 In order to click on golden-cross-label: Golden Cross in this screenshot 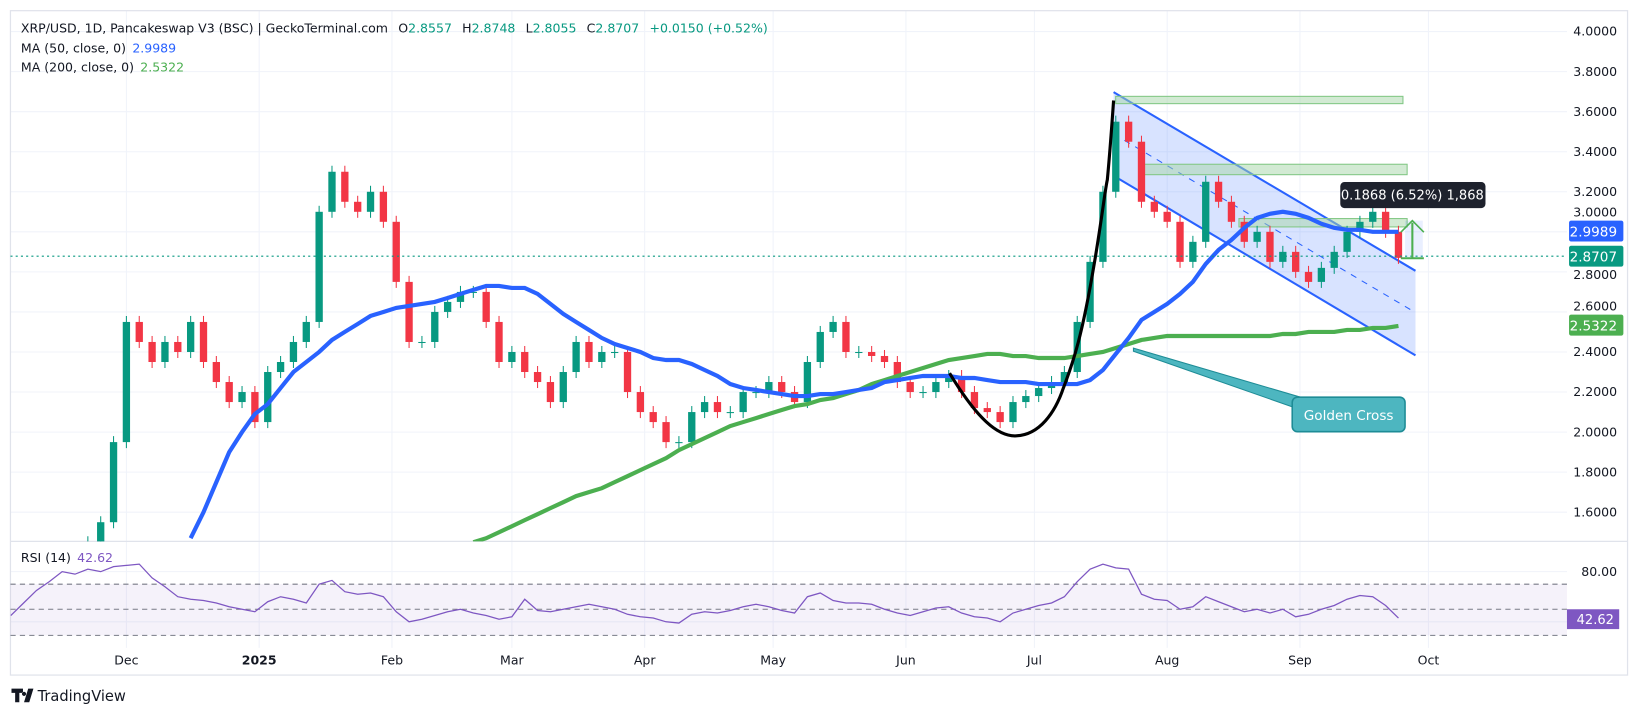, I will do `click(1349, 416)`.